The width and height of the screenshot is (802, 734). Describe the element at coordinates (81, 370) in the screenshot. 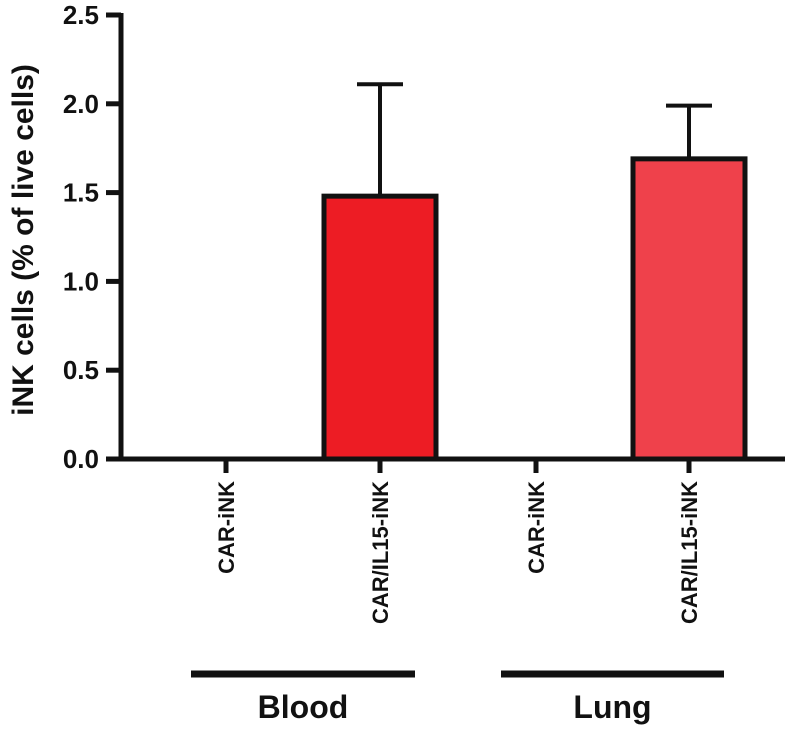

I see `y-tick-label: 0.5` at that location.